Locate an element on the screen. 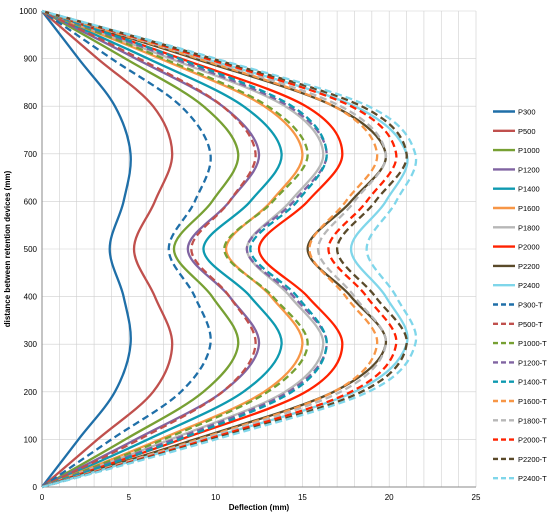 This screenshot has height=520, width=550. legend-label-p1400-t: P1400-T is located at coordinates (532, 382).